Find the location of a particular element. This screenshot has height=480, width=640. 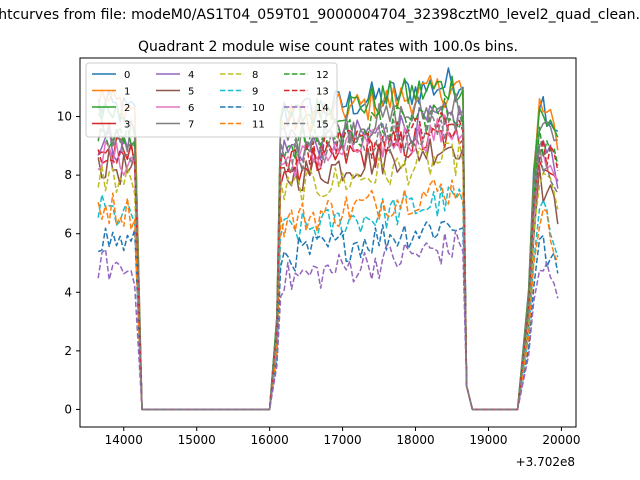

legend-label-7: 7 is located at coordinates (191, 125).